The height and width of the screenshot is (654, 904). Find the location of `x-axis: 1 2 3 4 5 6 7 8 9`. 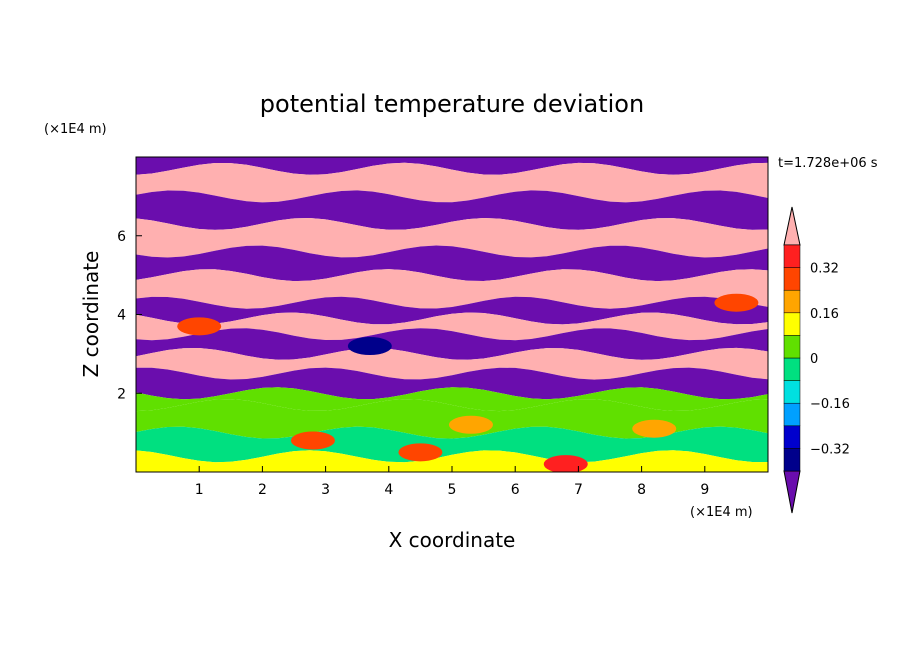

x-axis: 1 2 3 4 5 6 7 8 9 is located at coordinates (452, 482).